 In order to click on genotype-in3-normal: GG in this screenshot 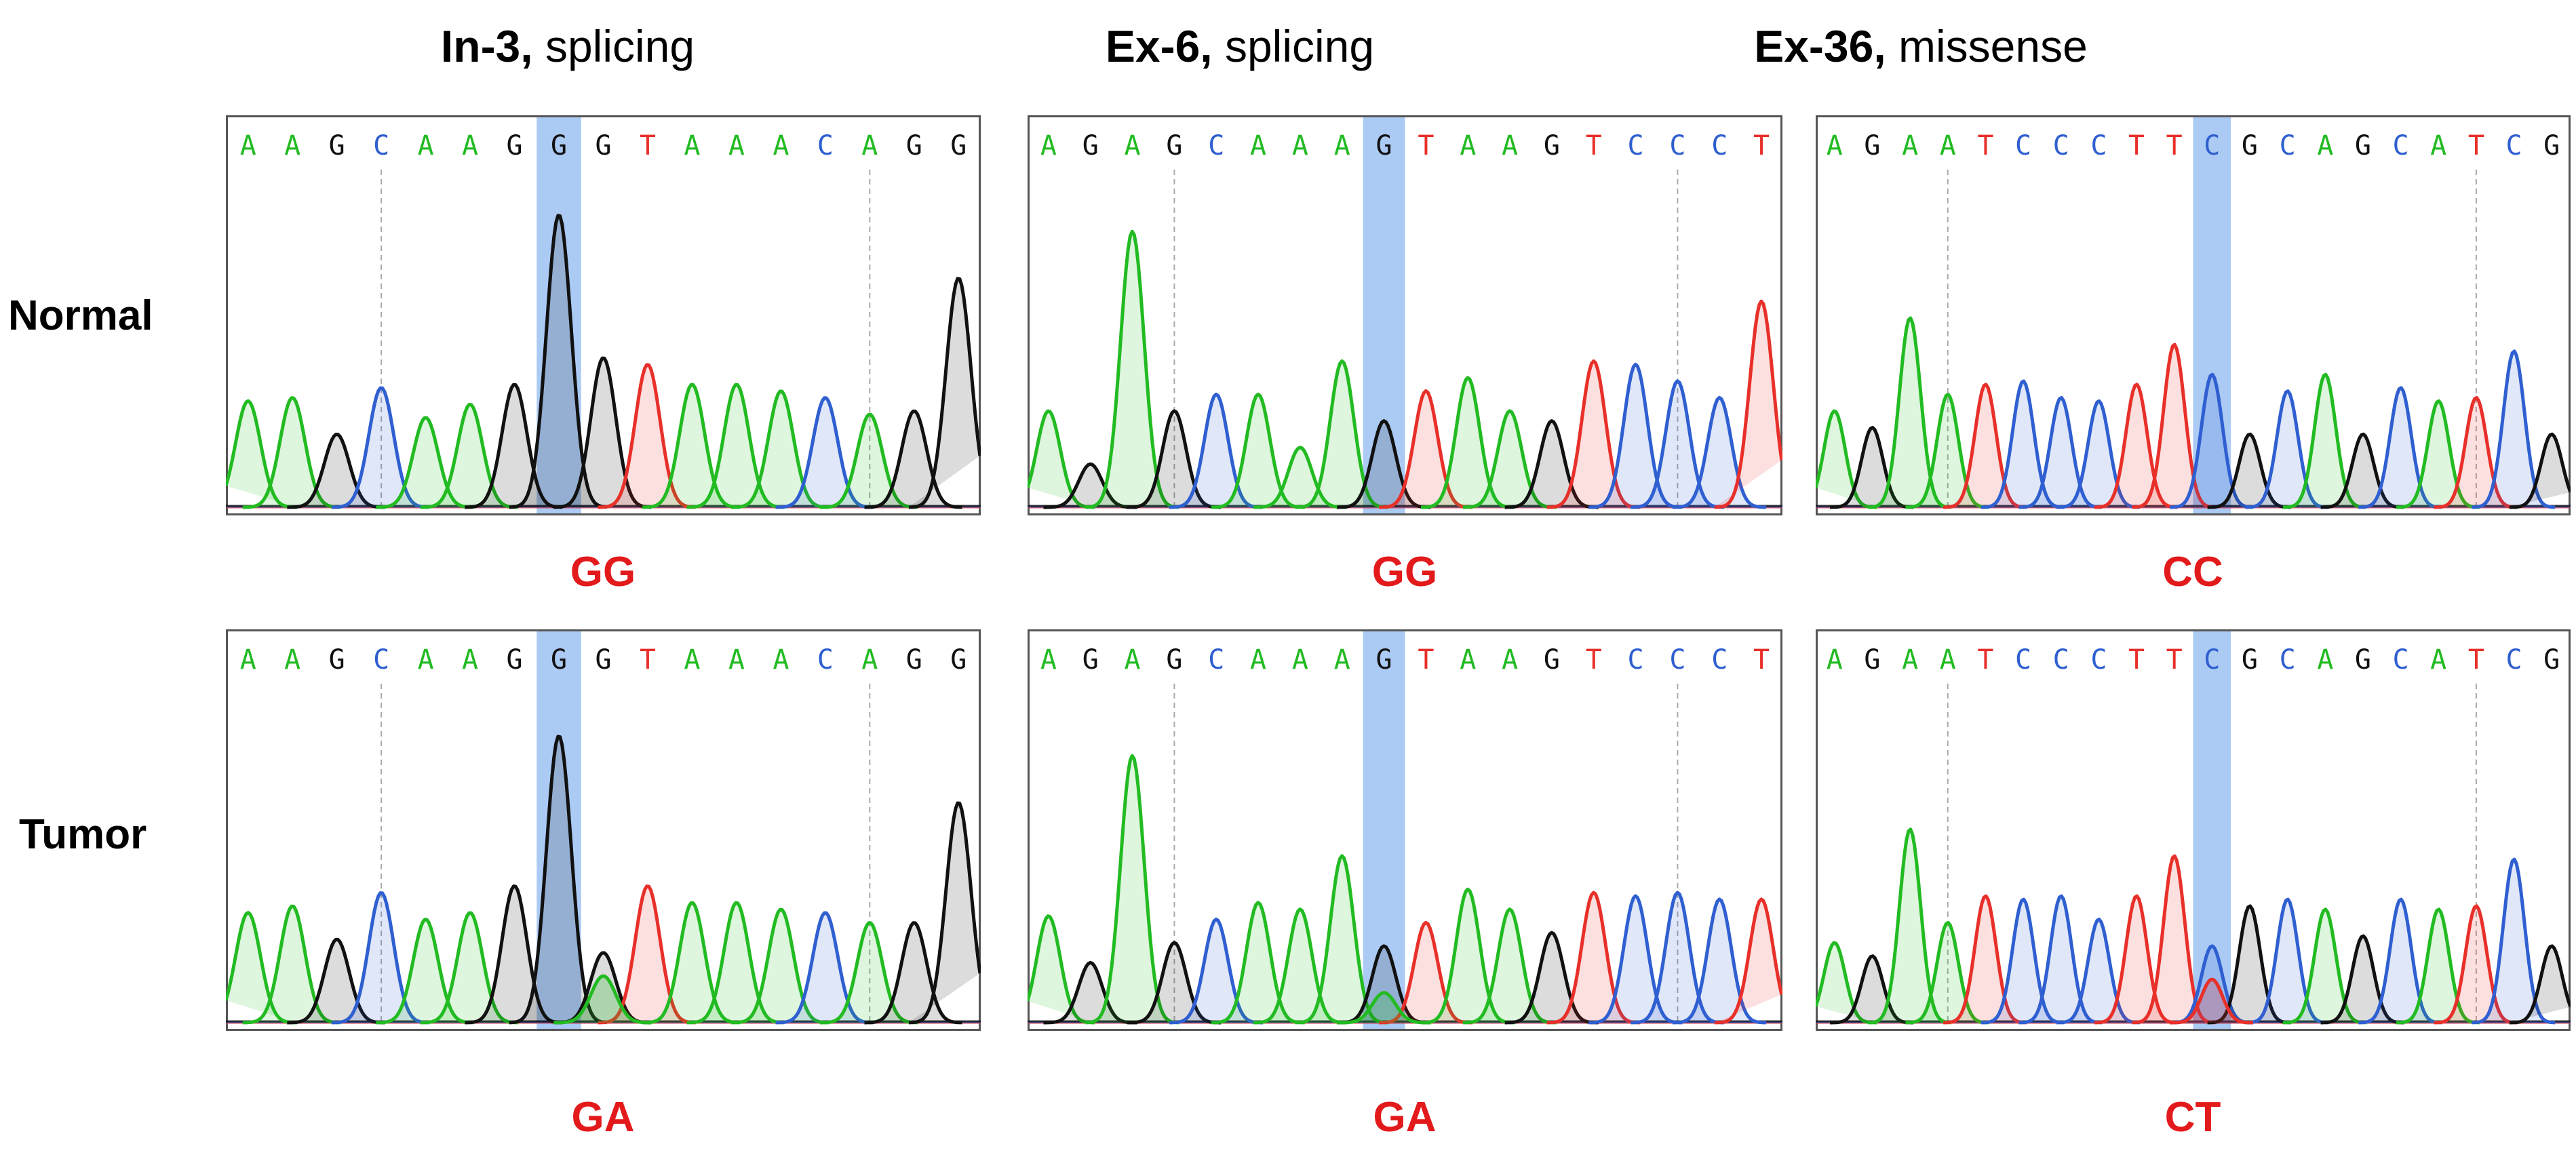, I will do `click(603, 572)`.